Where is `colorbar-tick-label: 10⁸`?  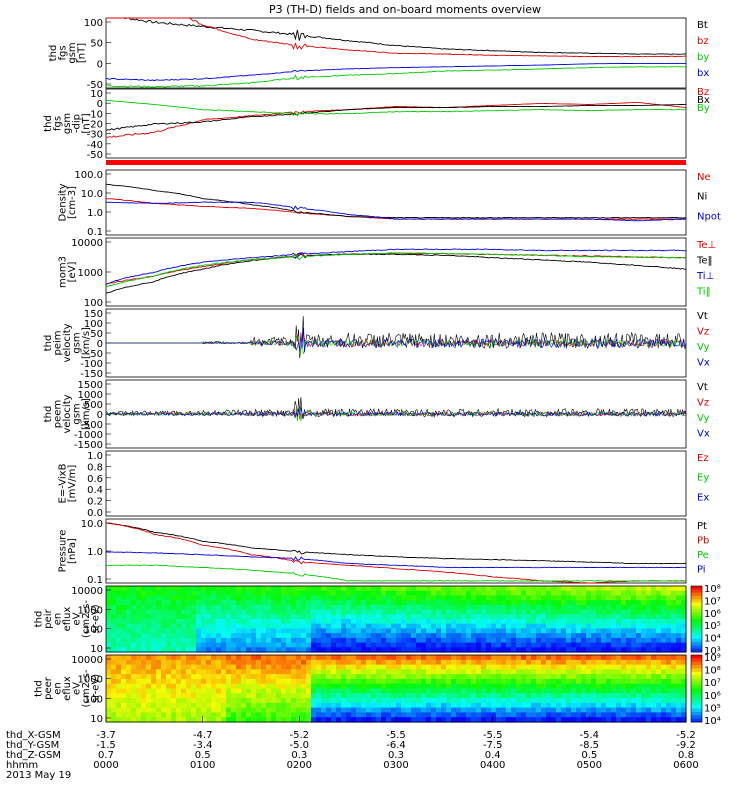
colorbar-tick-label: 10⁸ is located at coordinates (712, 671).